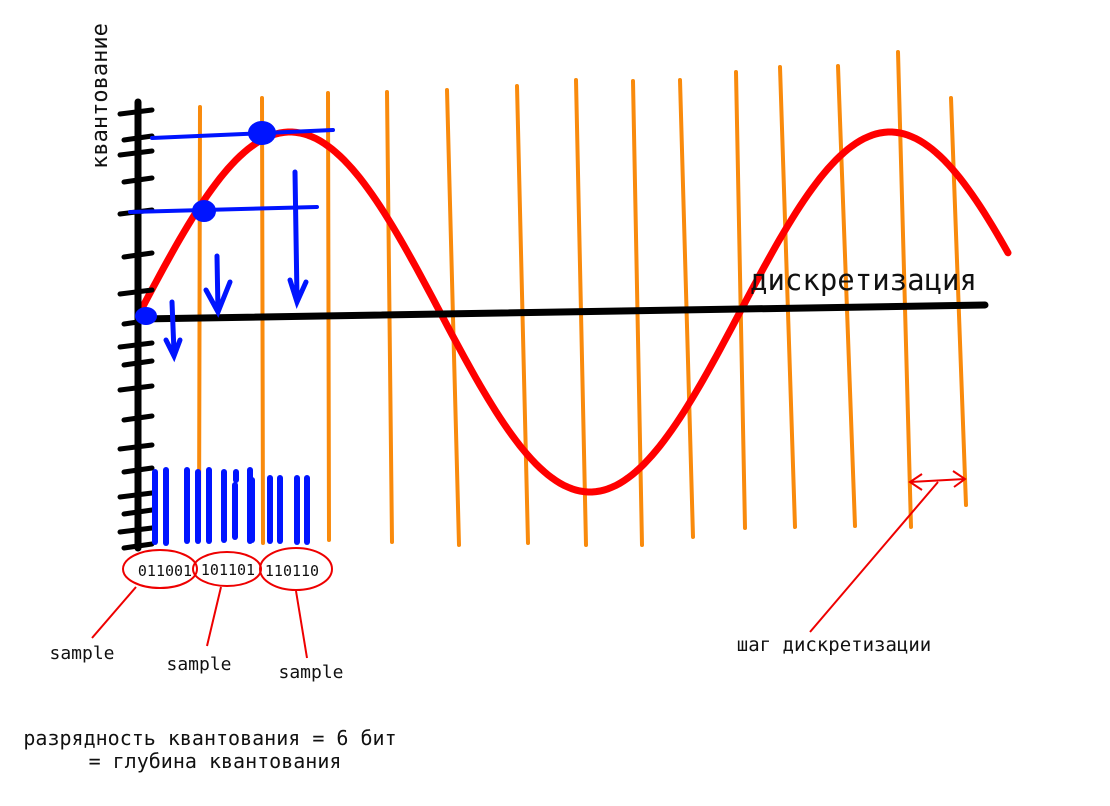 The image size is (1110, 806). Describe the element at coordinates (231, 506) in the screenshot. I see `bit-bars` at that location.